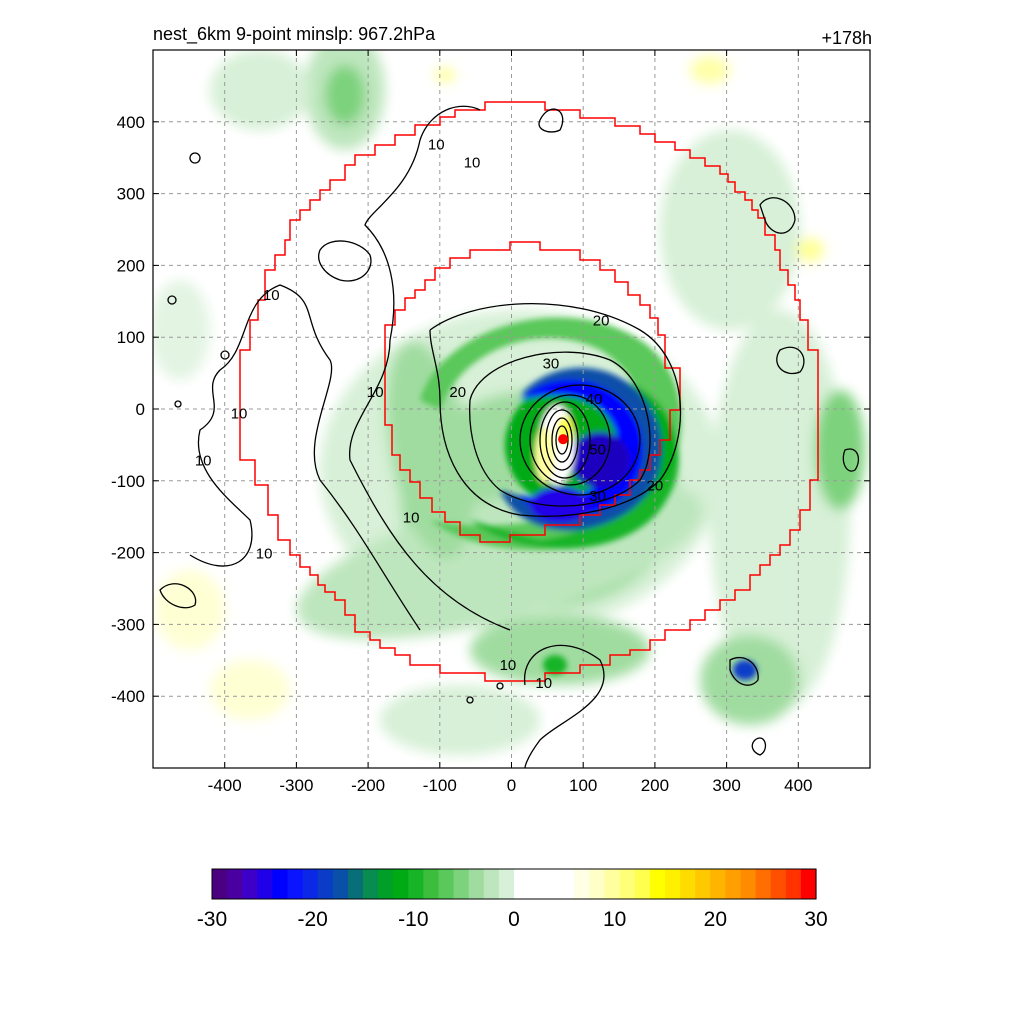 The width and height of the screenshot is (1024, 1024). Describe the element at coordinates (312, 919) in the screenshot. I see `colorbar-tick-label: -20` at that location.